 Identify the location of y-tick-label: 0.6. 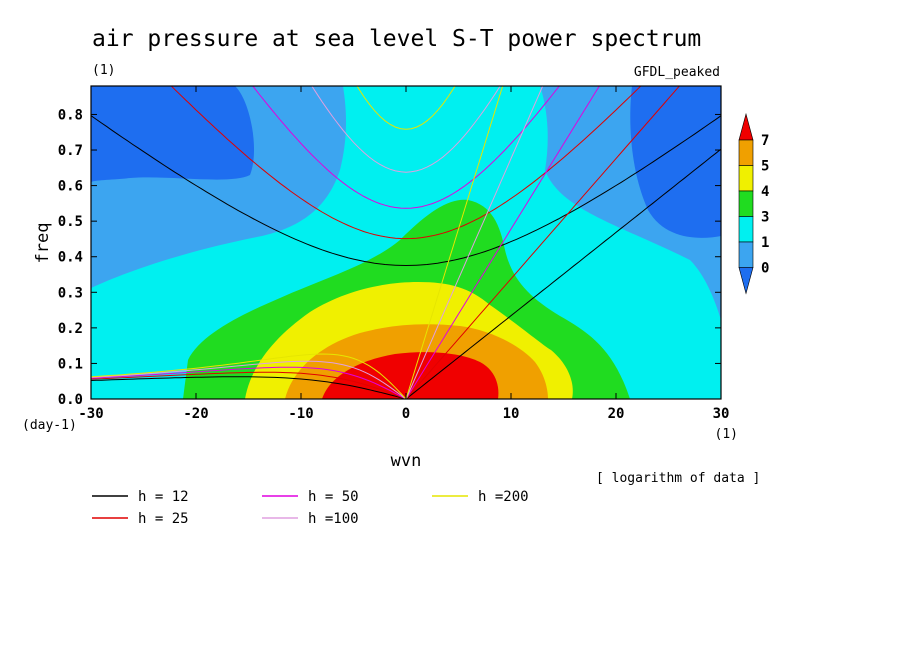
(70, 187).